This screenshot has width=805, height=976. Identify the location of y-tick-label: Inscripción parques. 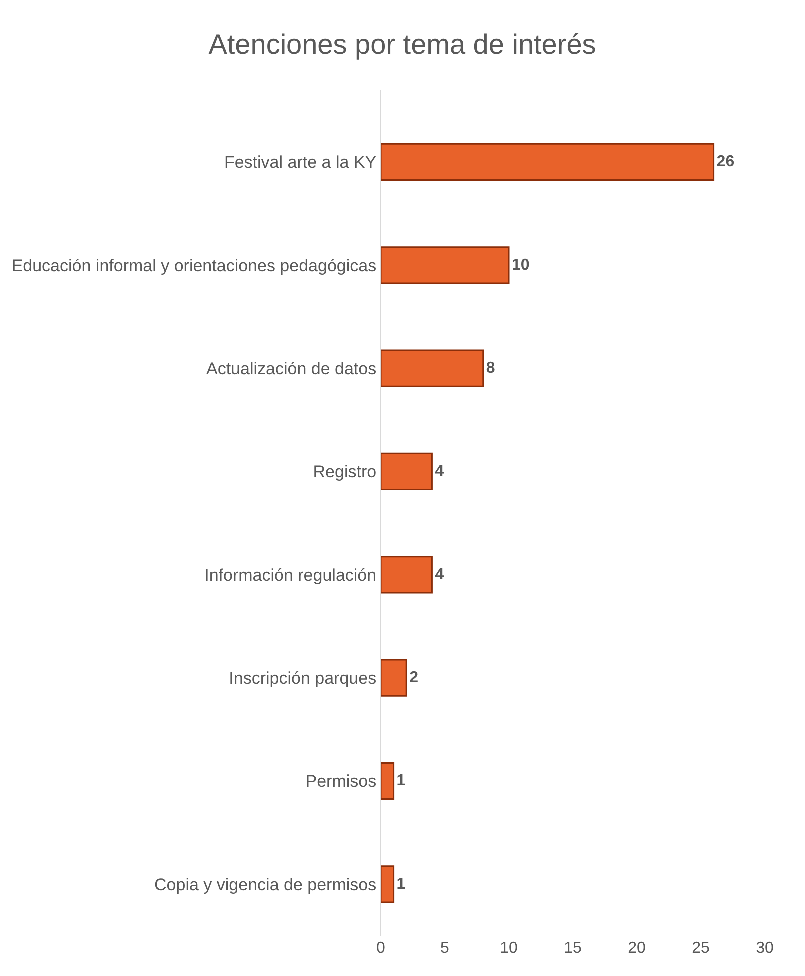
(303, 678).